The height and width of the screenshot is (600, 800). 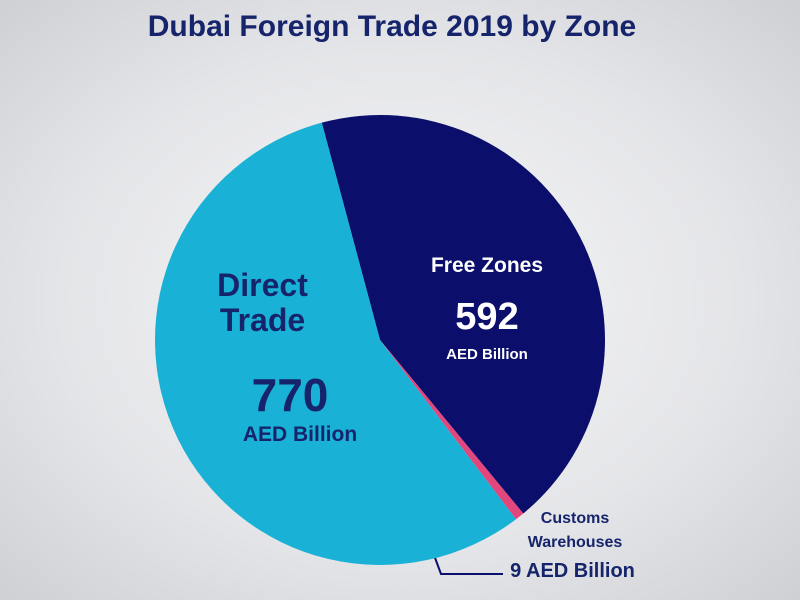 I want to click on slice-label: Customs Warehouses, so click(x=575, y=530).